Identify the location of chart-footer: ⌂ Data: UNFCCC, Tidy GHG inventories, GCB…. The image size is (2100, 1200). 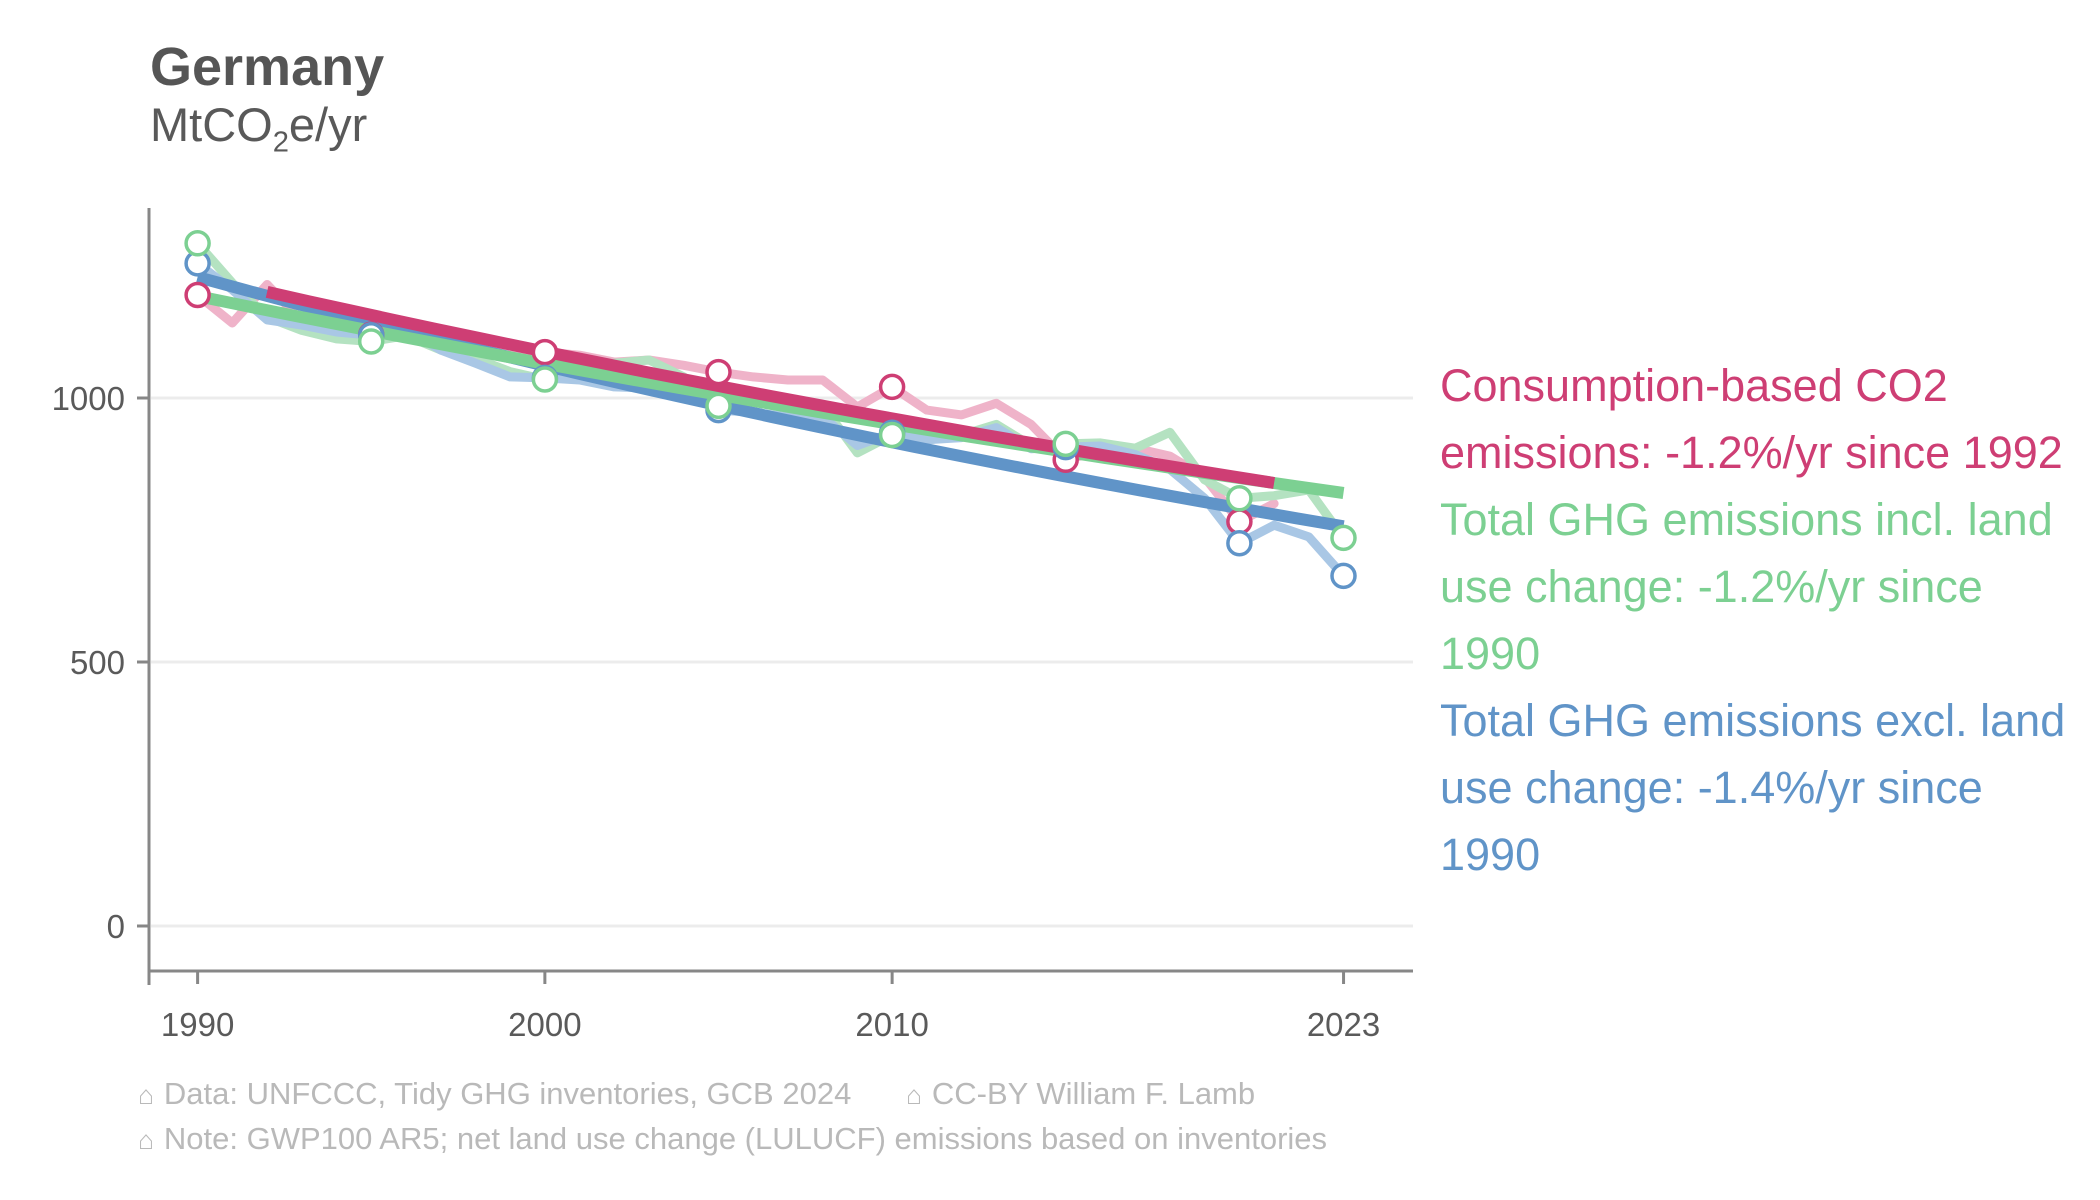
(732, 1117).